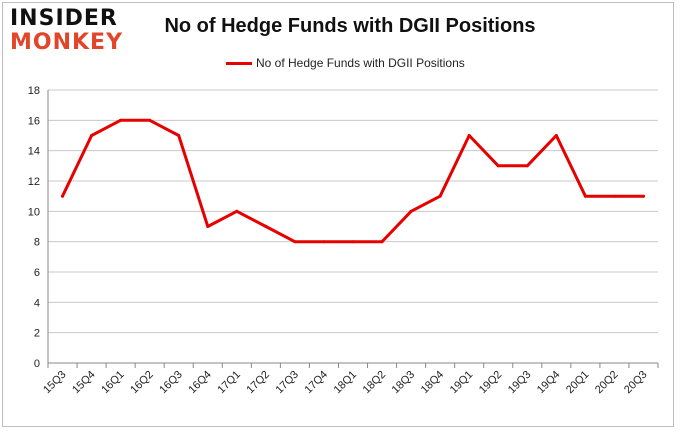  I want to click on y-tick-label: 10, so click(34, 212).